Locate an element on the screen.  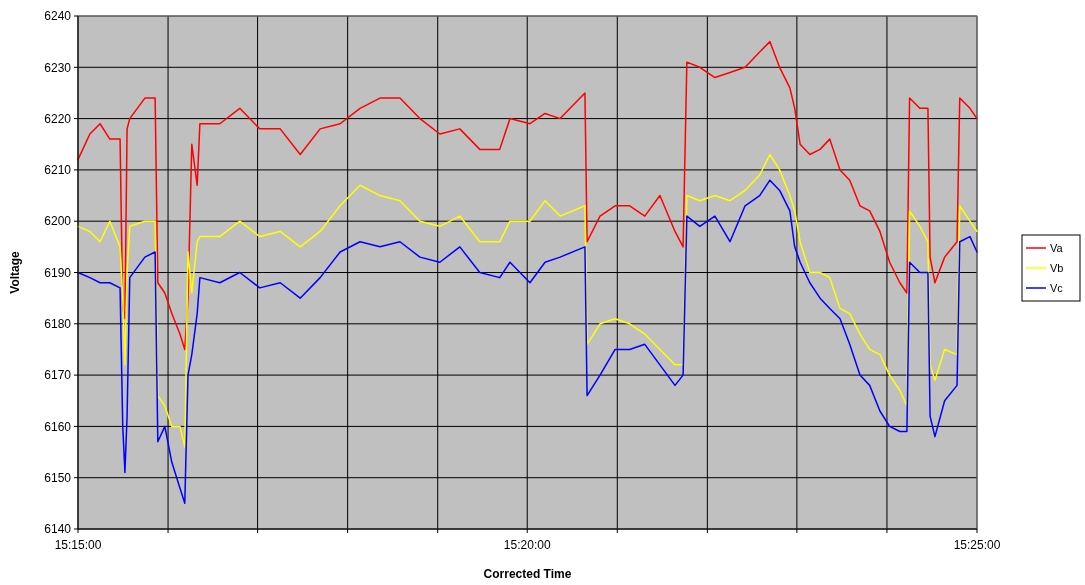
x-tick-label: 15:25:00 is located at coordinates (977, 545).